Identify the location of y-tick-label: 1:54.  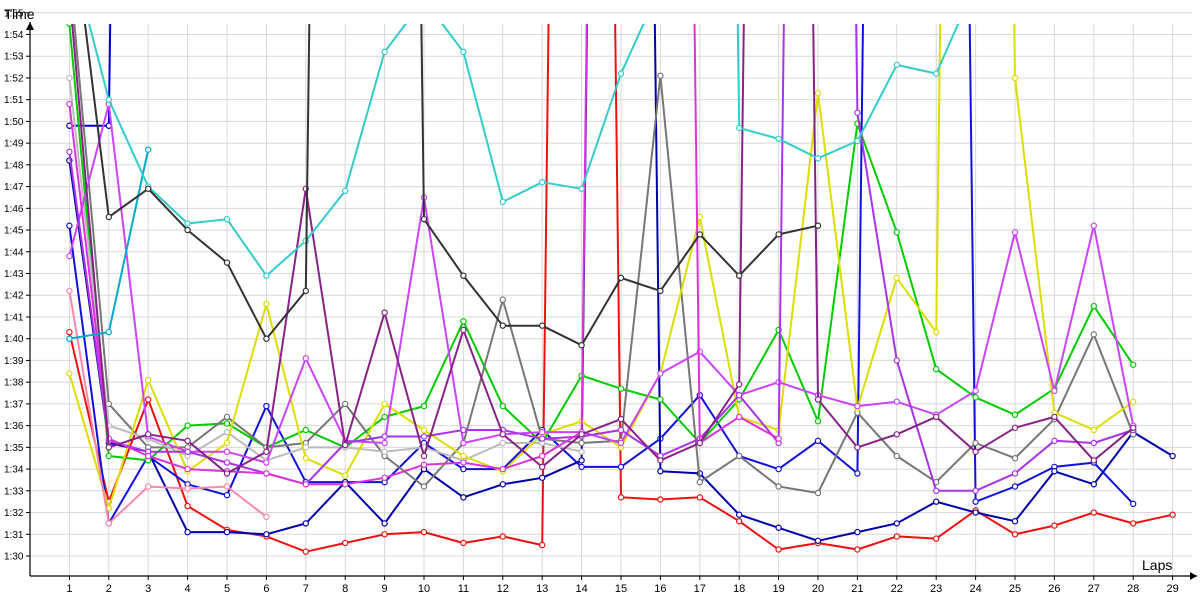
(14, 35).